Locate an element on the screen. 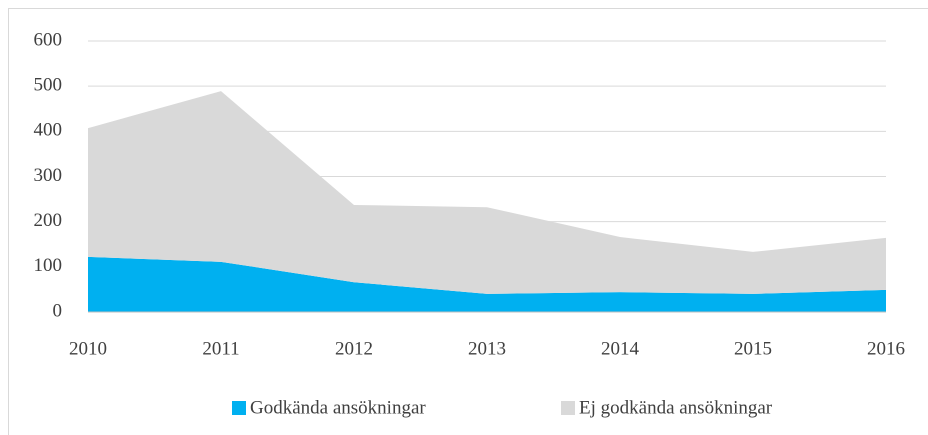 The image size is (928, 435). x-tick-label: 2012 is located at coordinates (354, 348).